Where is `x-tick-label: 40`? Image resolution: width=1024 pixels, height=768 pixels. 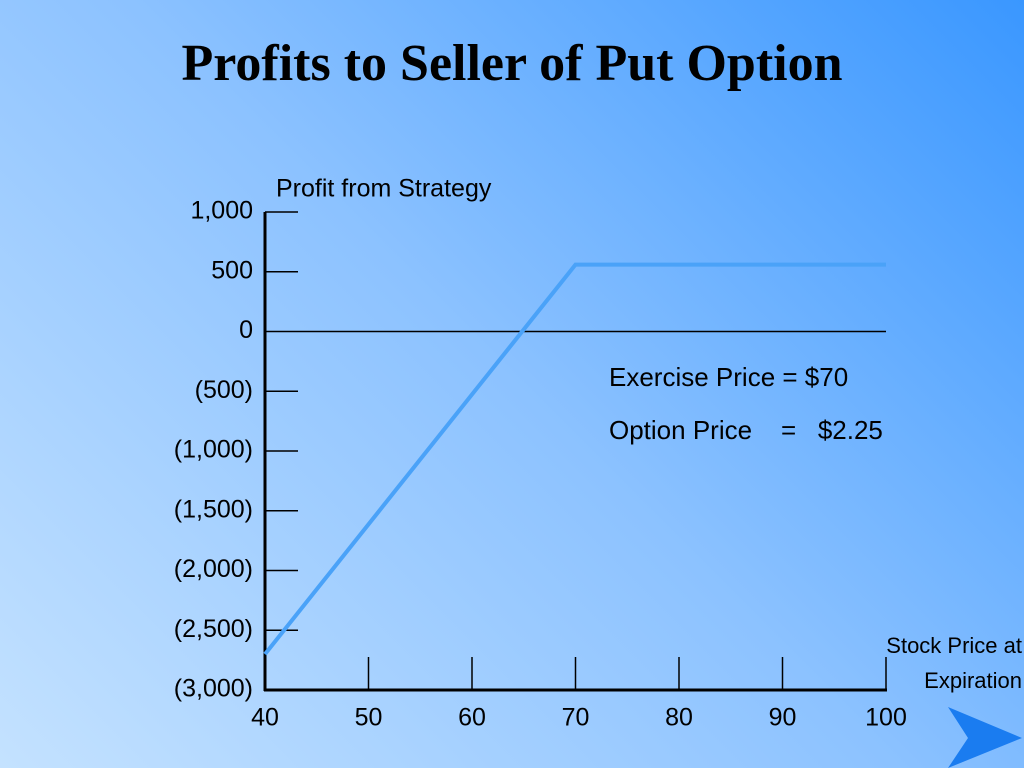
x-tick-label: 40 is located at coordinates (265, 718).